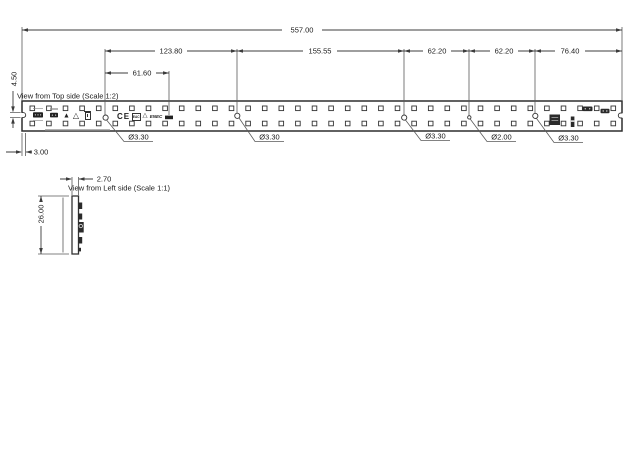 The image size is (636, 450). Describe the element at coordinates (501, 137) in the screenshot. I see `hole-callout-4: Ø2.00` at that location.